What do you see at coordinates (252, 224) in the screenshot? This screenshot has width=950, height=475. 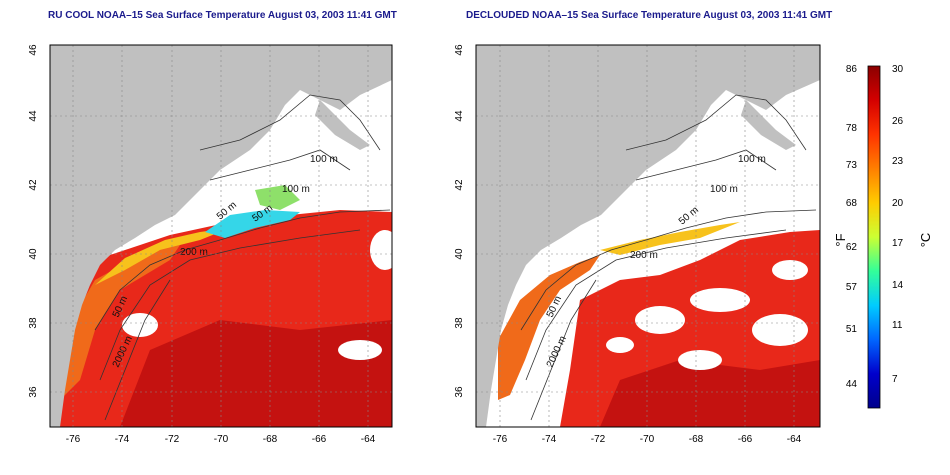 I see `cold-sea-region` at bounding box center [252, 224].